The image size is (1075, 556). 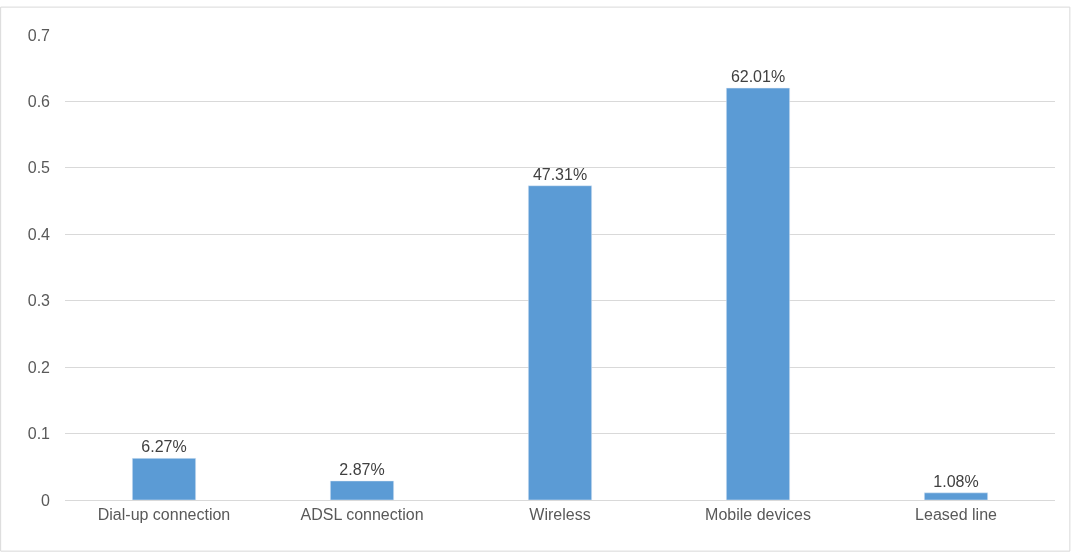 What do you see at coordinates (46, 500) in the screenshot?
I see `y-tick-label: 0` at bounding box center [46, 500].